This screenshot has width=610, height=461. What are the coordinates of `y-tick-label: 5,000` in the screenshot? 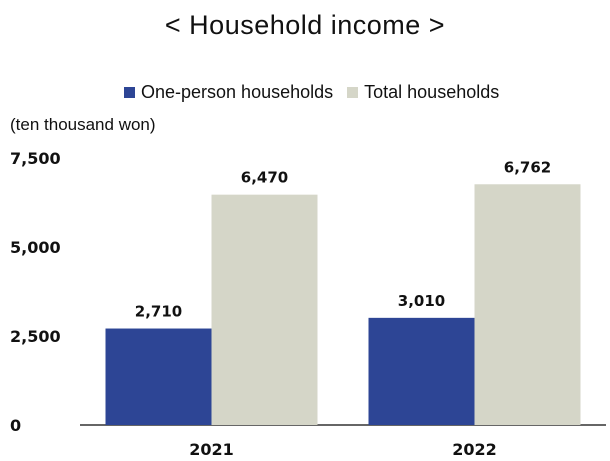 It's located at (35, 247).